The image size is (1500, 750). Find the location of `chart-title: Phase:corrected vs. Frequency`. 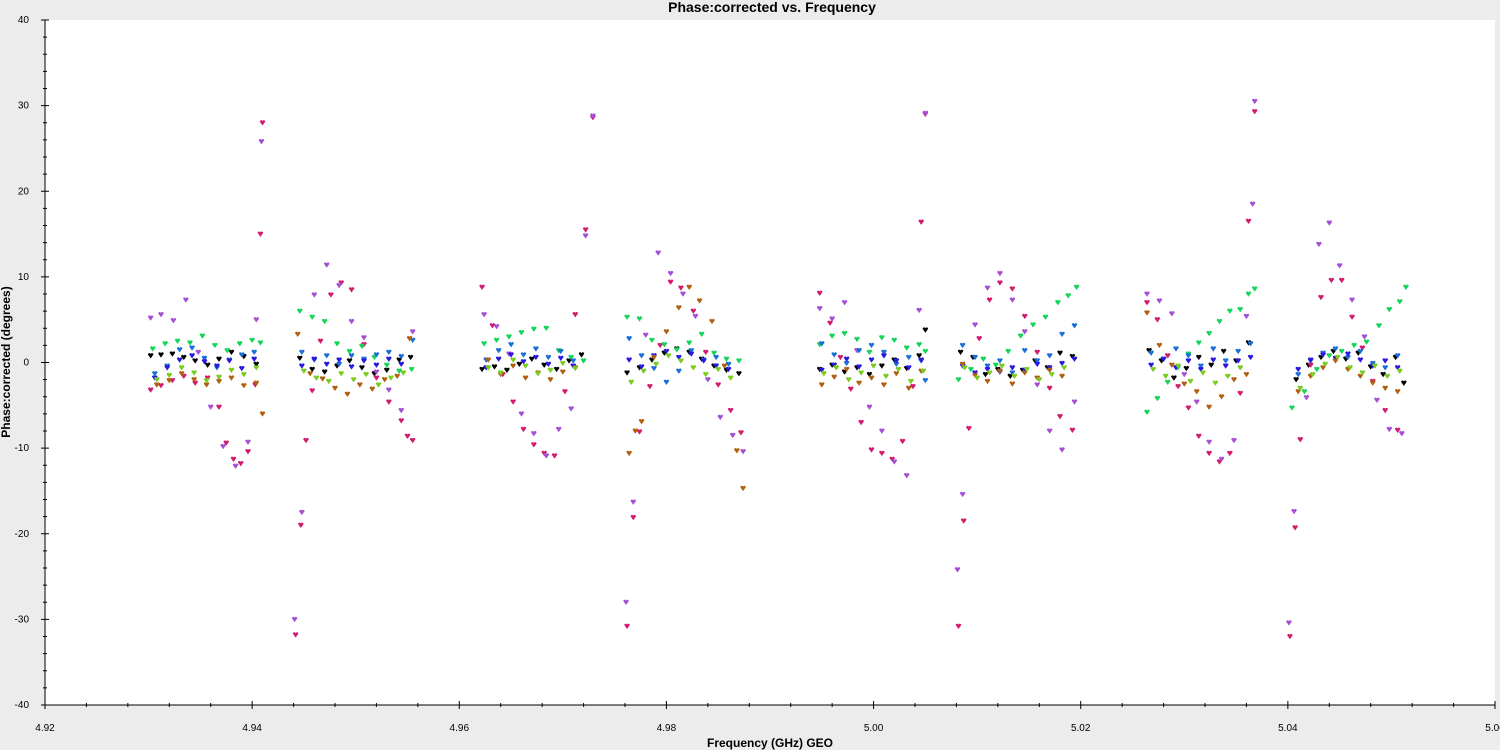

chart-title: Phase:corrected vs. Frequency is located at coordinates (772, 7).